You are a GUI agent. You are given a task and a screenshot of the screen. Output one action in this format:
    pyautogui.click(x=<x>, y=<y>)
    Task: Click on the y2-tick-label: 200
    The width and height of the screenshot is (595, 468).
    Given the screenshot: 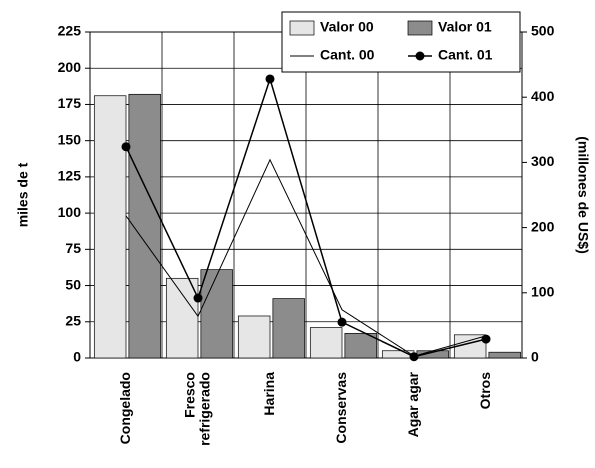 What is the action you would take?
    pyautogui.click(x=543, y=226)
    